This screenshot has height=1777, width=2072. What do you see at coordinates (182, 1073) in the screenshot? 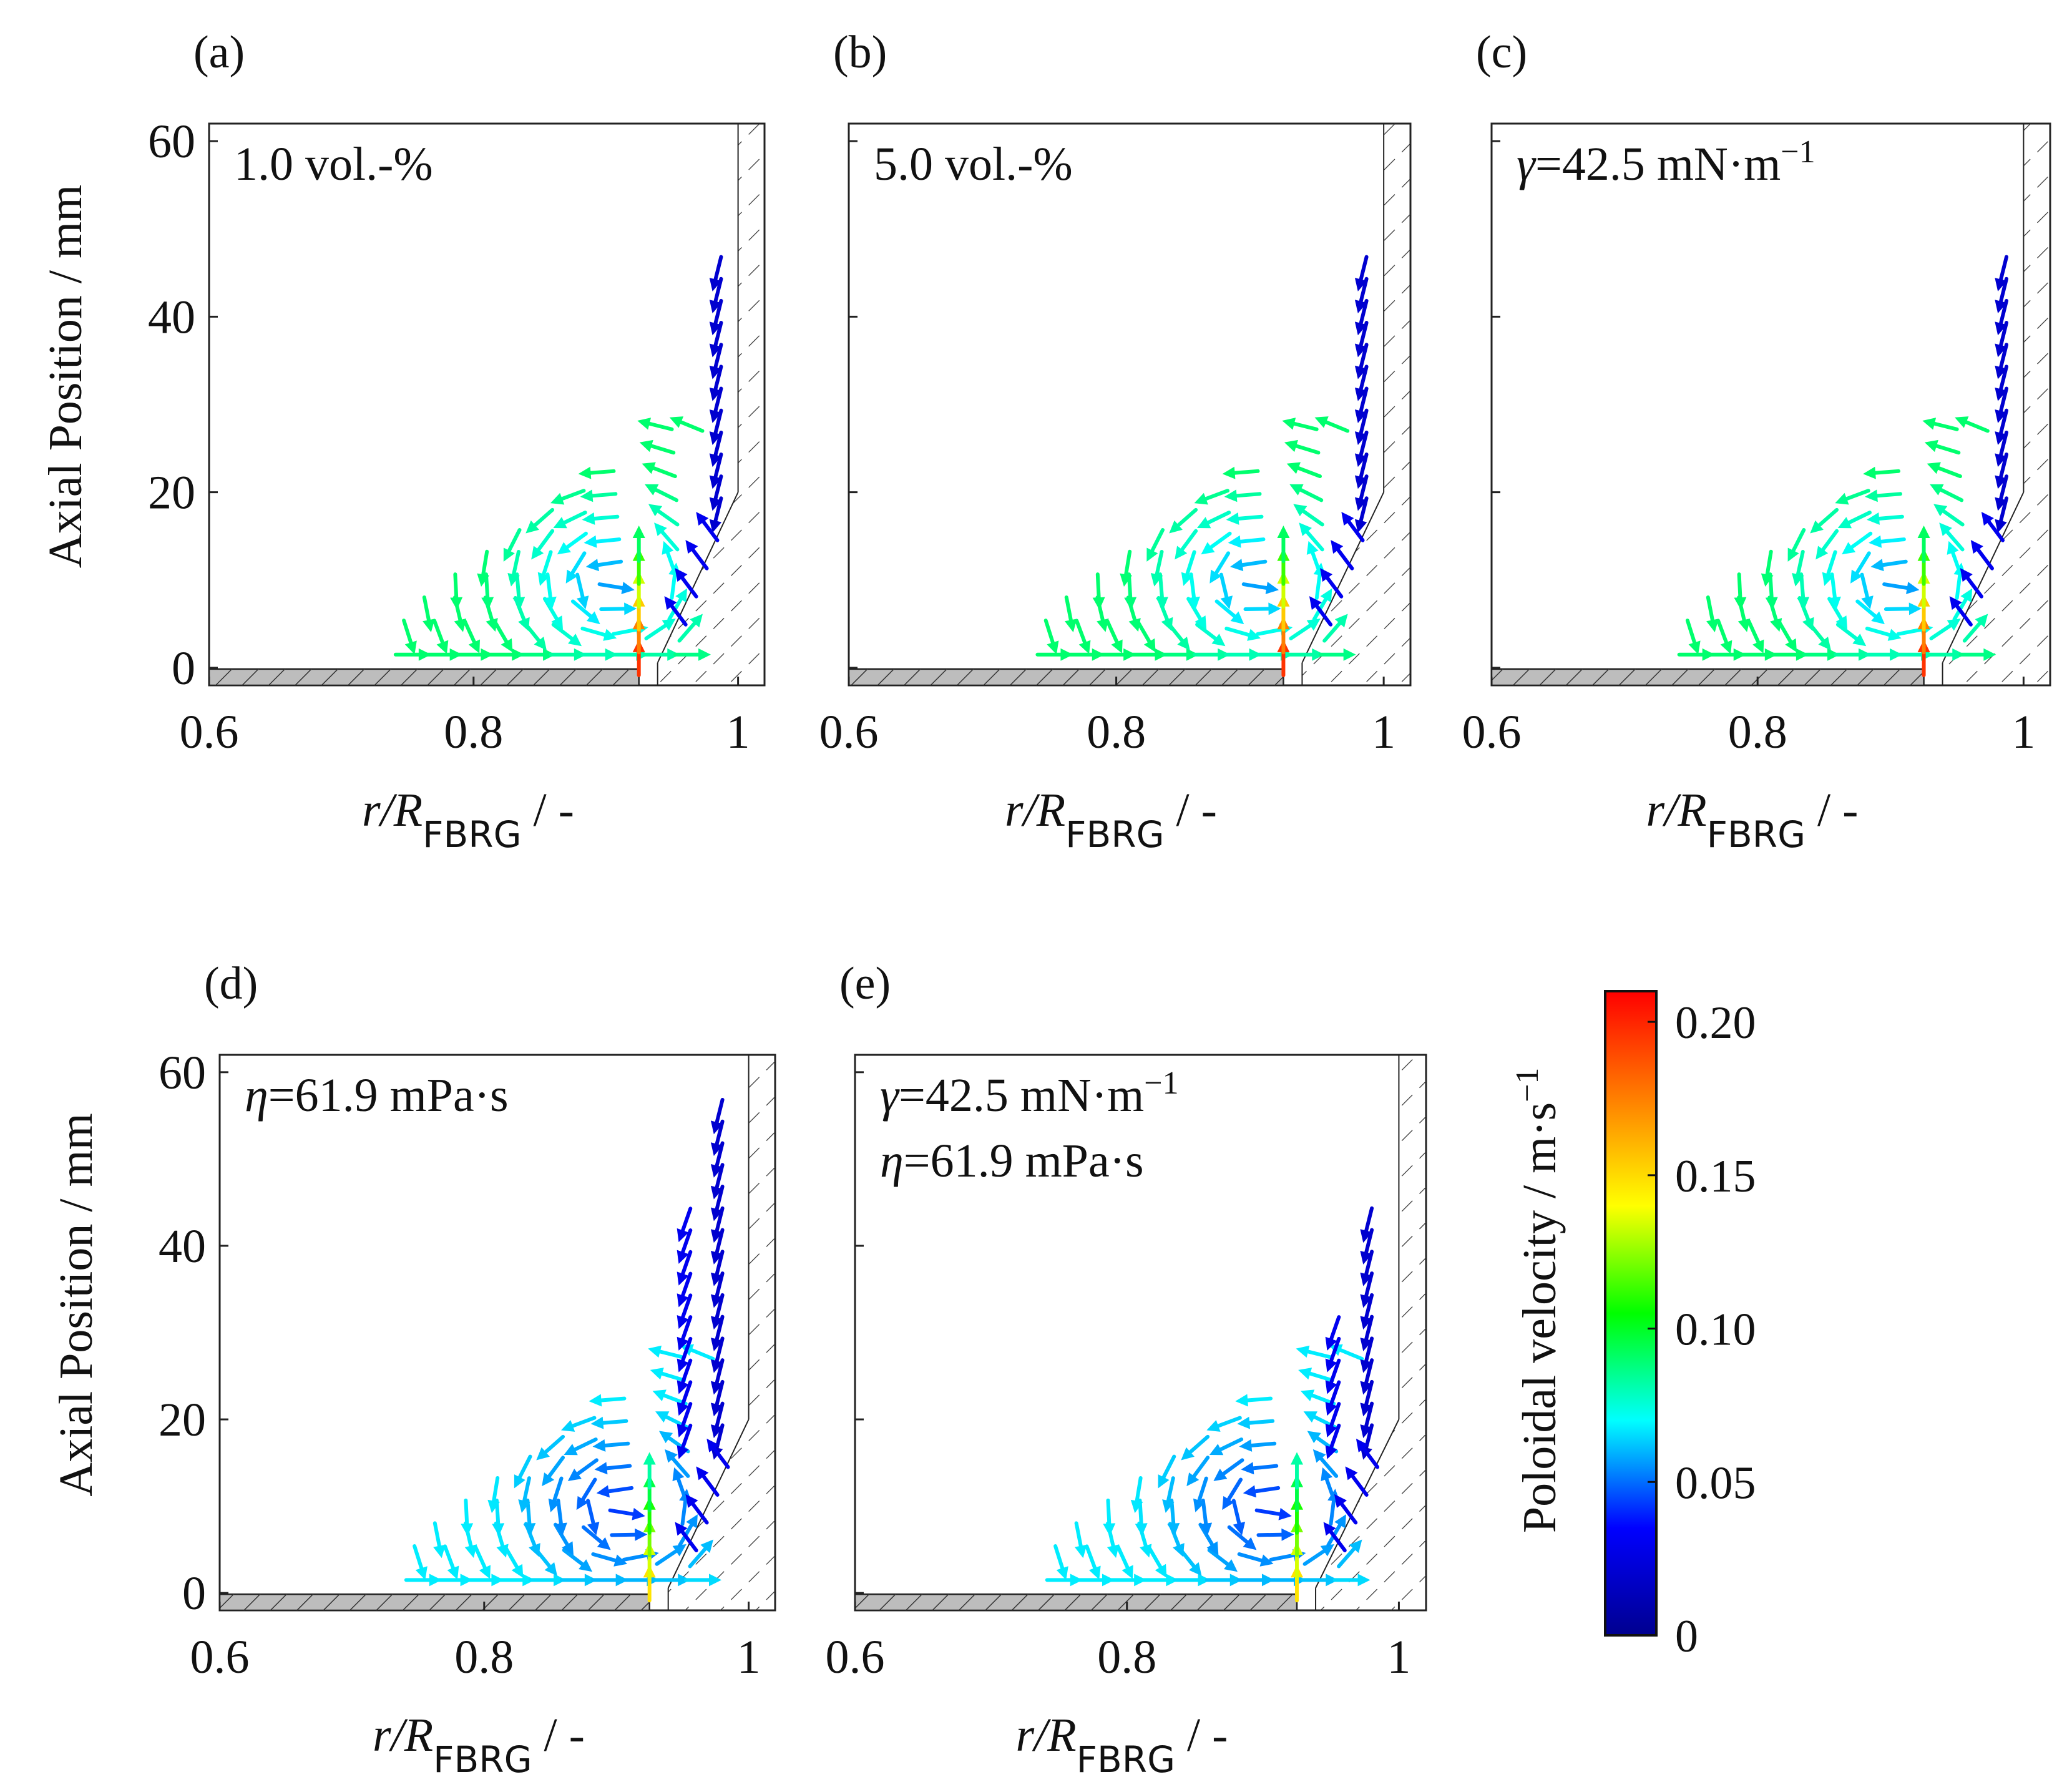
I see `y-tick-label: 60` at bounding box center [182, 1073].